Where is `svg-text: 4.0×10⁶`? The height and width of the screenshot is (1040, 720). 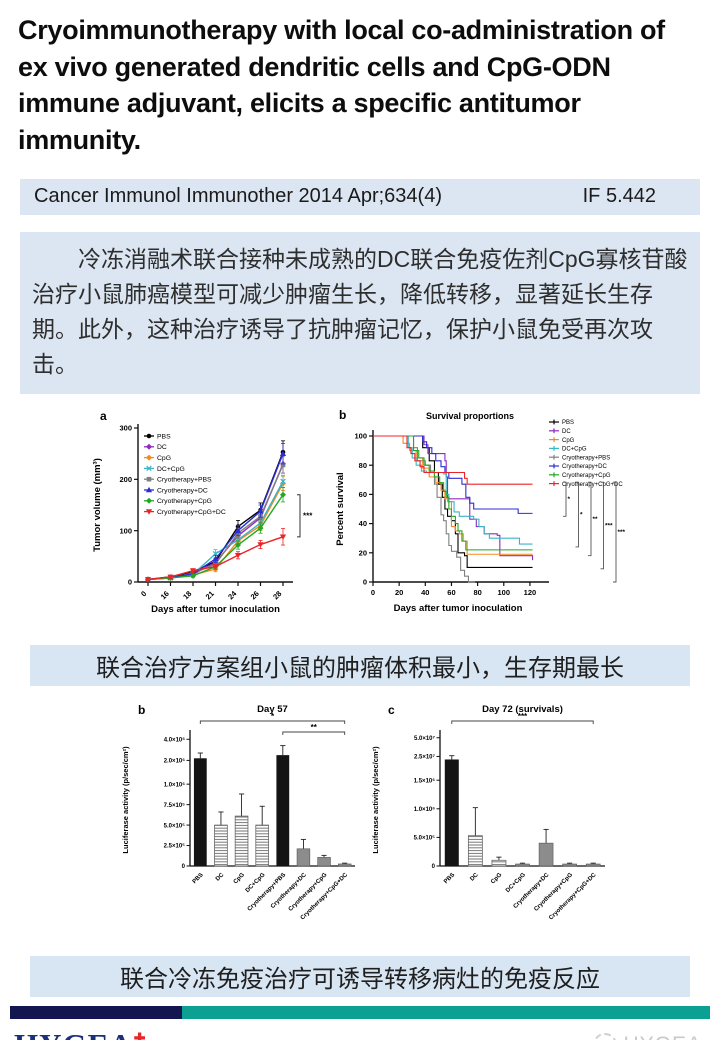
svg-text: 4.0×10⁶ is located at coordinates (175, 740).